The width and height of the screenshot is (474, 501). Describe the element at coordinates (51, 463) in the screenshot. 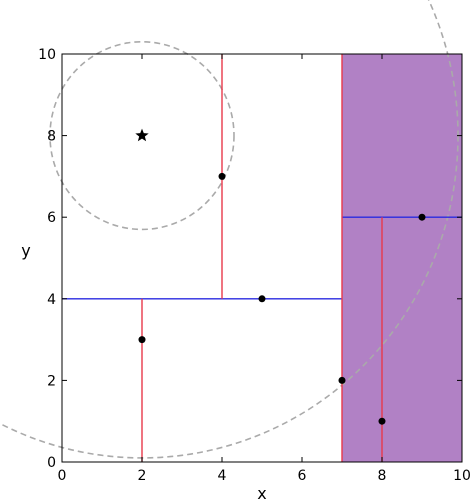

I see `y-tick-label: 0` at that location.